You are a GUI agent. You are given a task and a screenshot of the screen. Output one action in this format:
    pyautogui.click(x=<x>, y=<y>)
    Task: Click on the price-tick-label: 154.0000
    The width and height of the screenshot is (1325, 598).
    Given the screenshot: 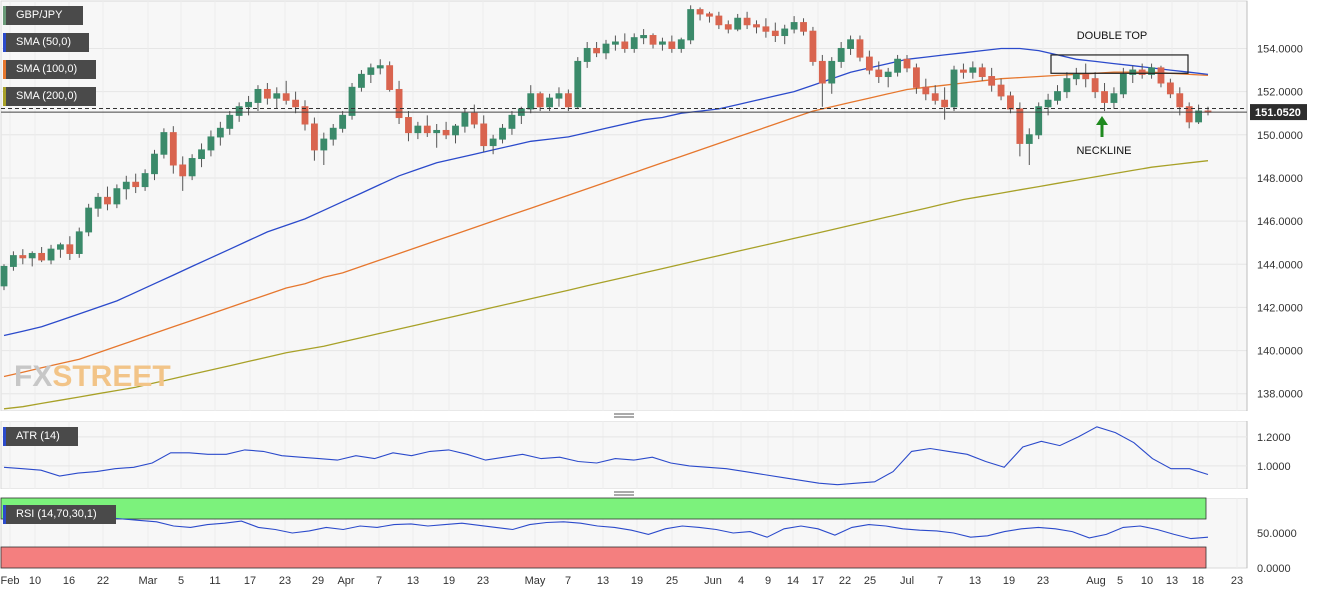 What is the action you would take?
    pyautogui.click(x=1280, y=49)
    